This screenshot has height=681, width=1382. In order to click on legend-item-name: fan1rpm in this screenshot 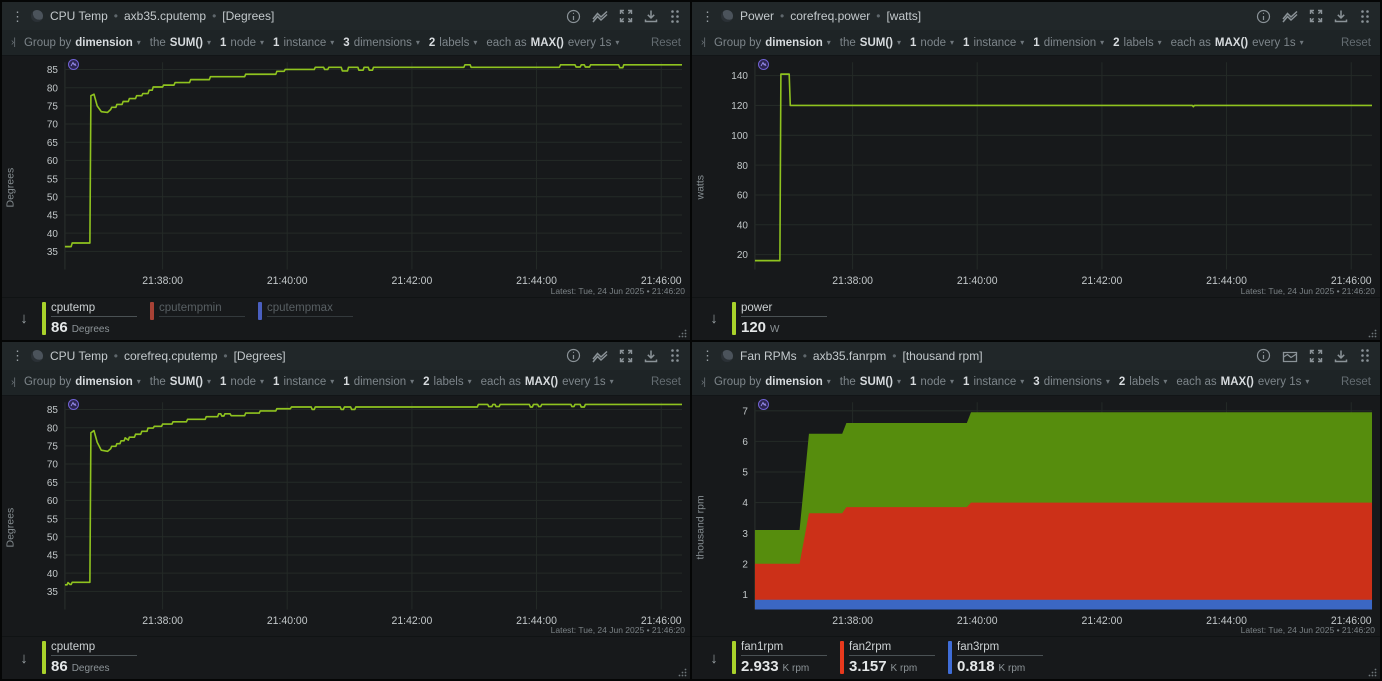, I will do `click(784, 648)`.